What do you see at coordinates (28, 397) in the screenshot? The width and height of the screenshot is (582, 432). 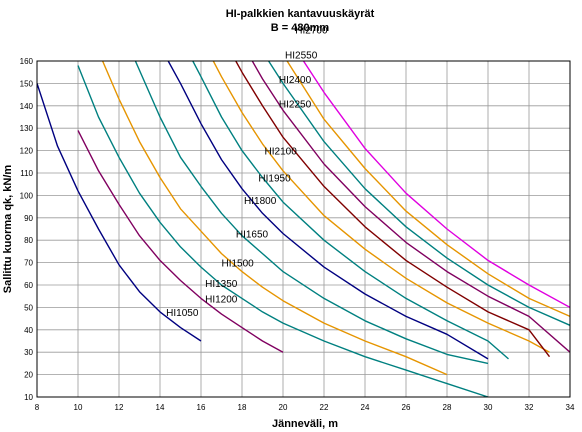 I see `y-tick-label: 10` at bounding box center [28, 397].